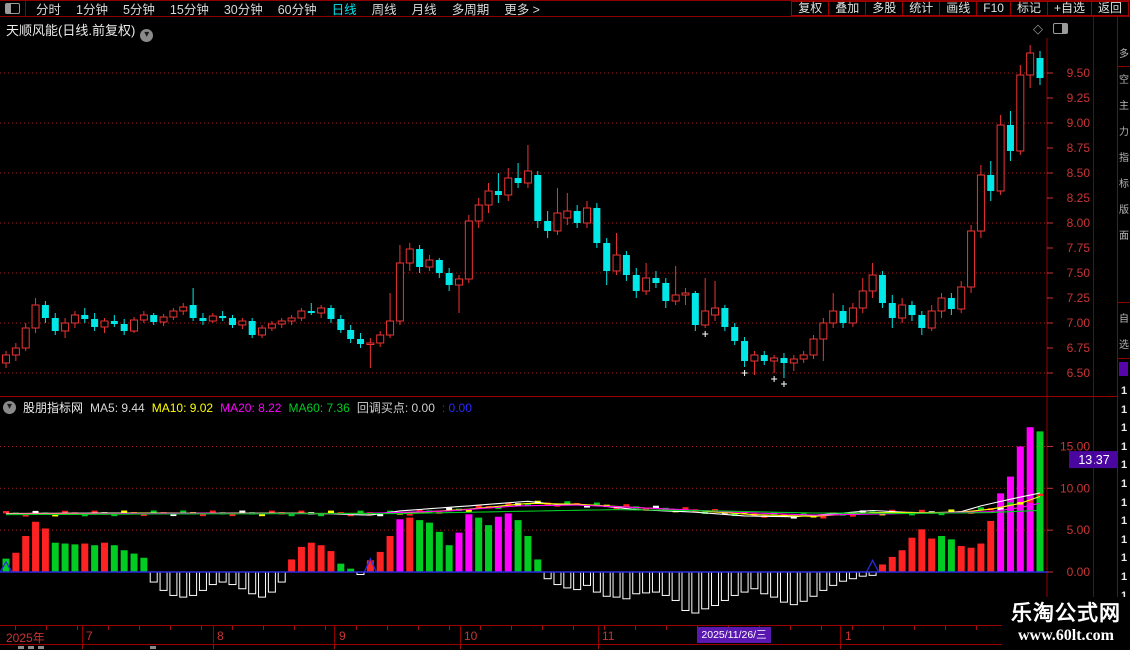 The image size is (1130, 650). I want to click on menu-button-返回: 返回, so click(1109, 8).